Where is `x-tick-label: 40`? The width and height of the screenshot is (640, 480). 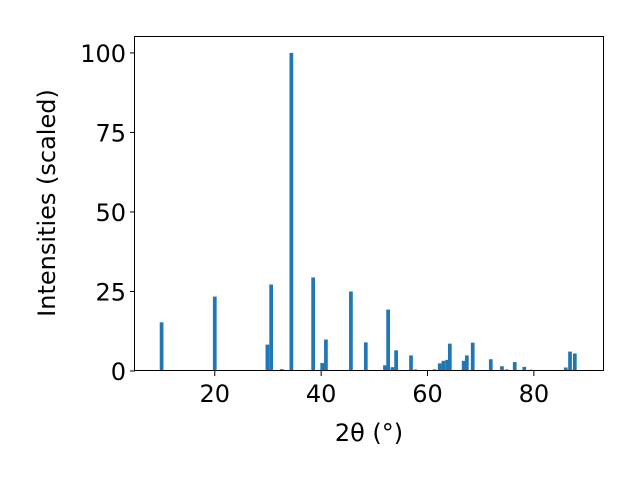
x-tick-label: 40 is located at coordinates (321, 394).